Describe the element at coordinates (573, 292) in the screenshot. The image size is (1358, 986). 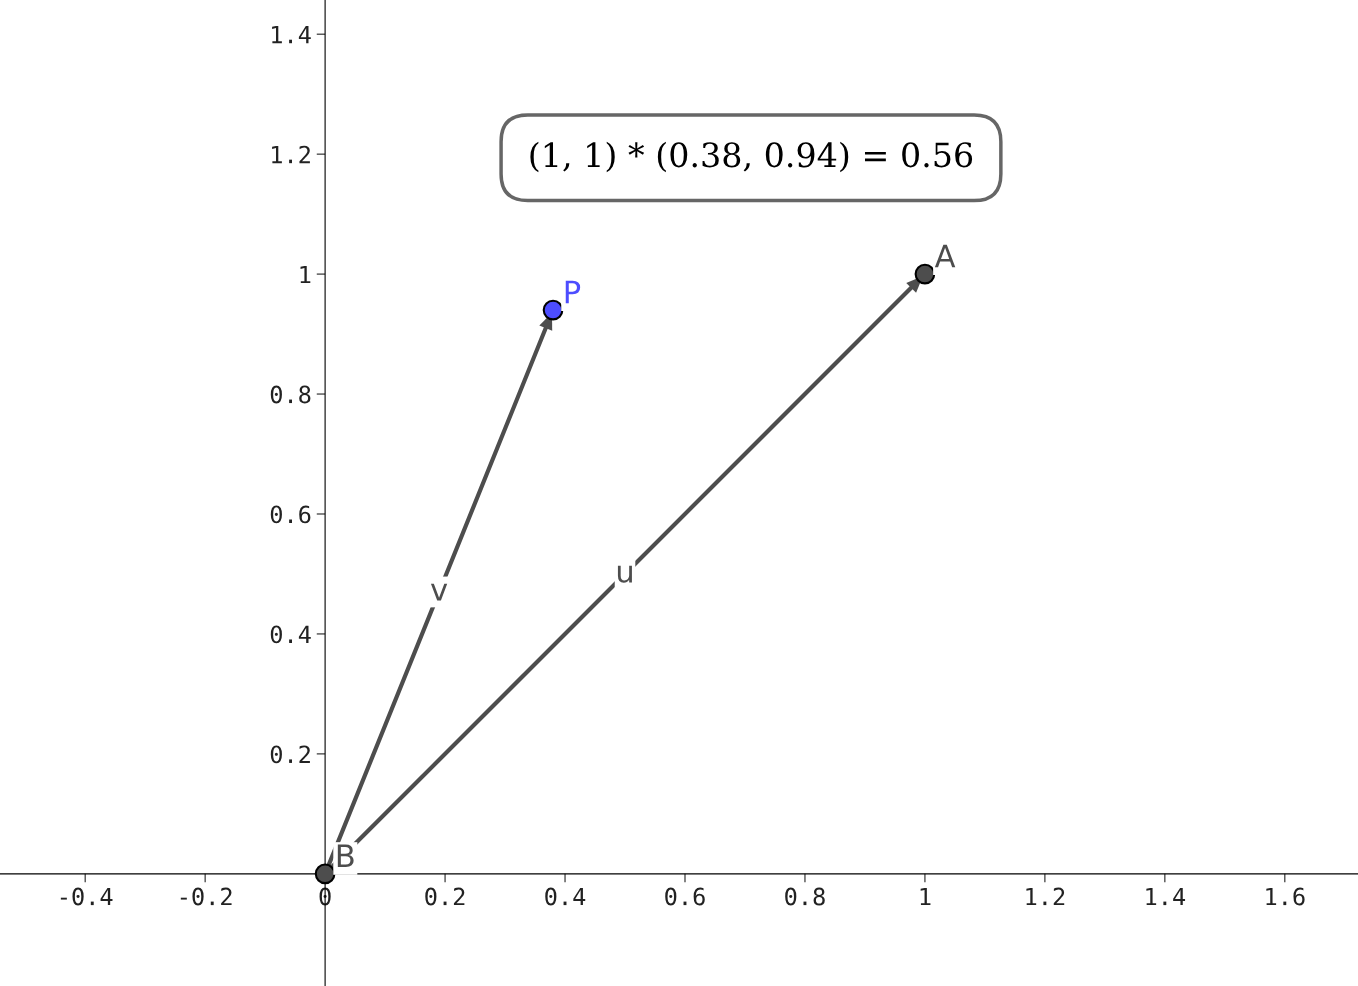
I see `series-label: P` at that location.